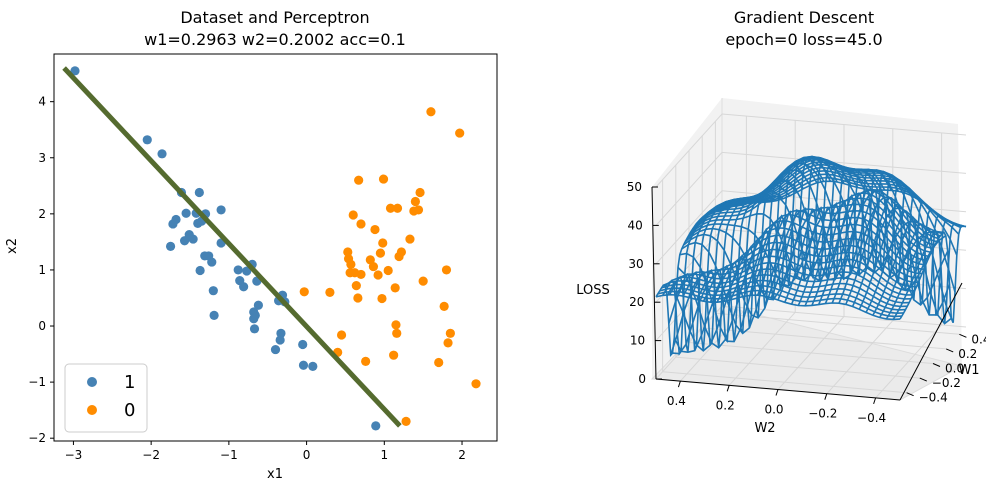 This screenshot has width=986, height=487. What do you see at coordinates (644, 283) in the screenshot?
I see `z-ticks: 0 10 20 30 40 50` at bounding box center [644, 283].